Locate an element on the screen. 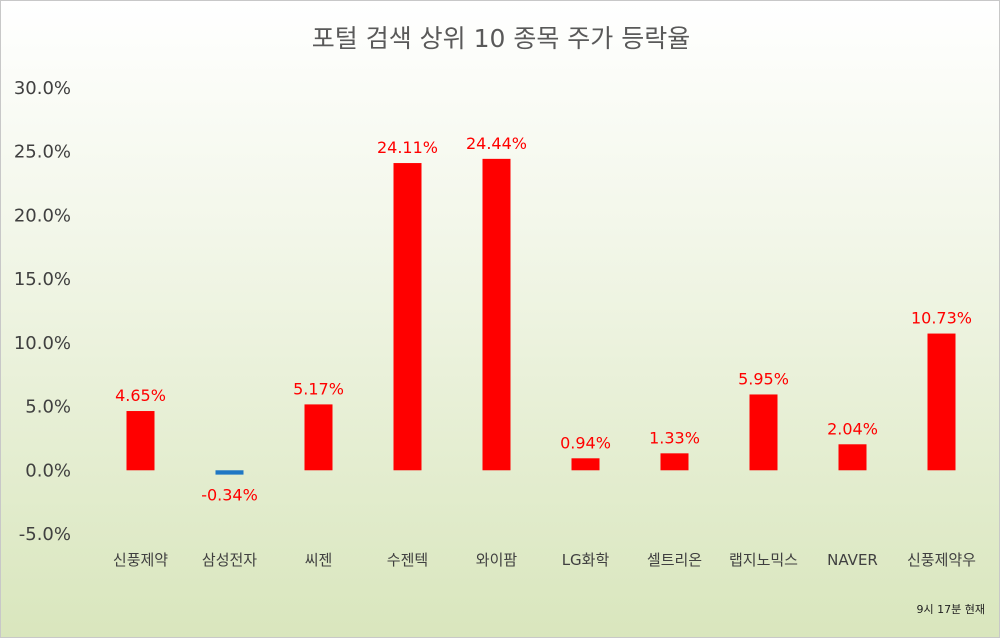 This screenshot has height=639, width=1000. data-label: 0.94% is located at coordinates (585, 442).